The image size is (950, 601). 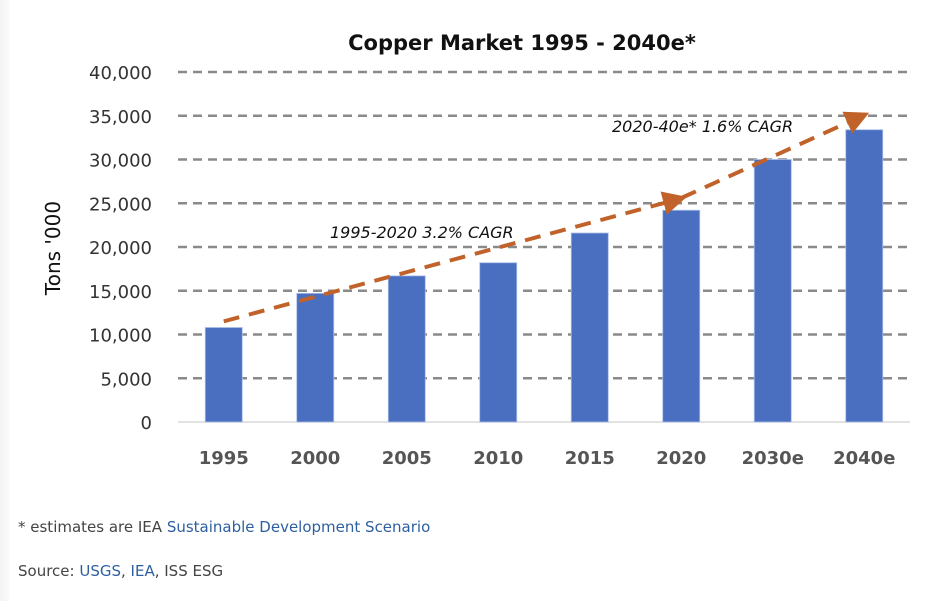 I want to click on bar-2030e, so click(x=772, y=291).